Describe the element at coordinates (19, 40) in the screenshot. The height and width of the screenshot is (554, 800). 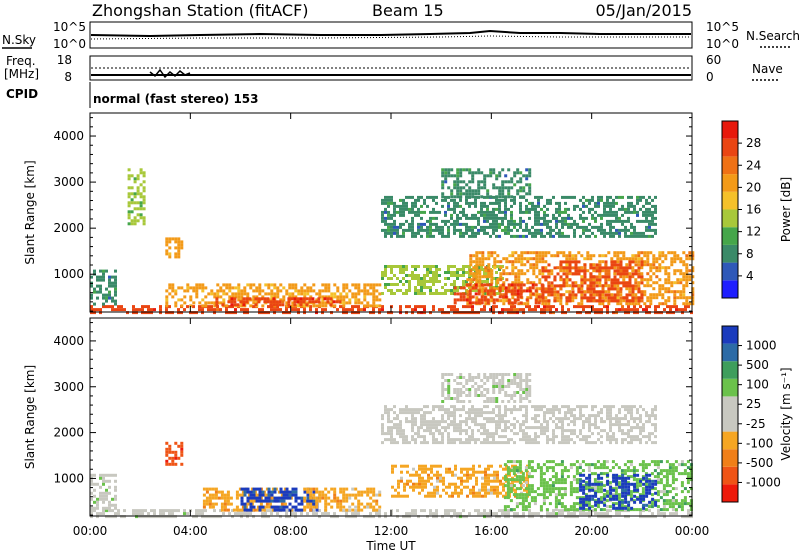
I see `nsky-label: N.Sky` at that location.